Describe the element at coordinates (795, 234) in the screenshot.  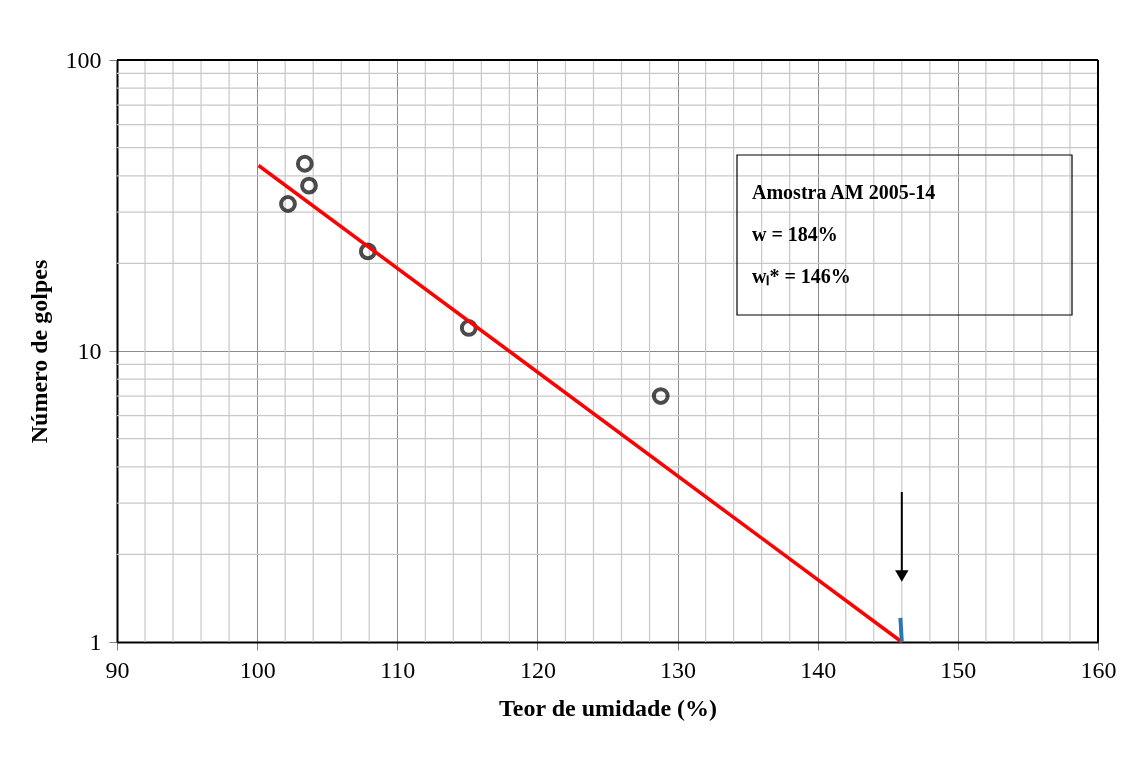
I see `annotation: w = 184%` at that location.